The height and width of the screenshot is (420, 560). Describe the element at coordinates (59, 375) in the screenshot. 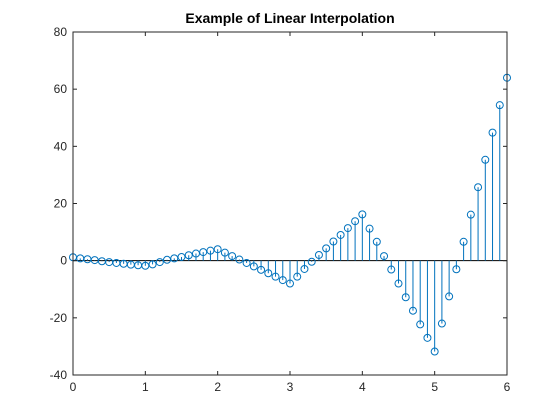

I see `y-tick-label: -40` at that location.